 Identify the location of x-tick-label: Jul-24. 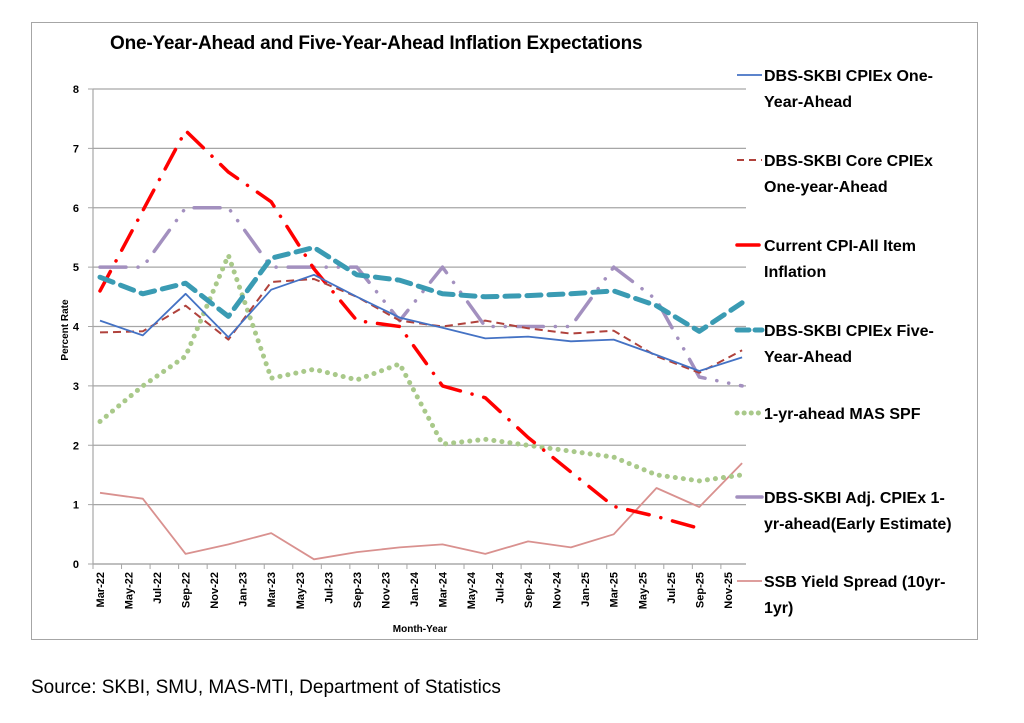
(501, 587).